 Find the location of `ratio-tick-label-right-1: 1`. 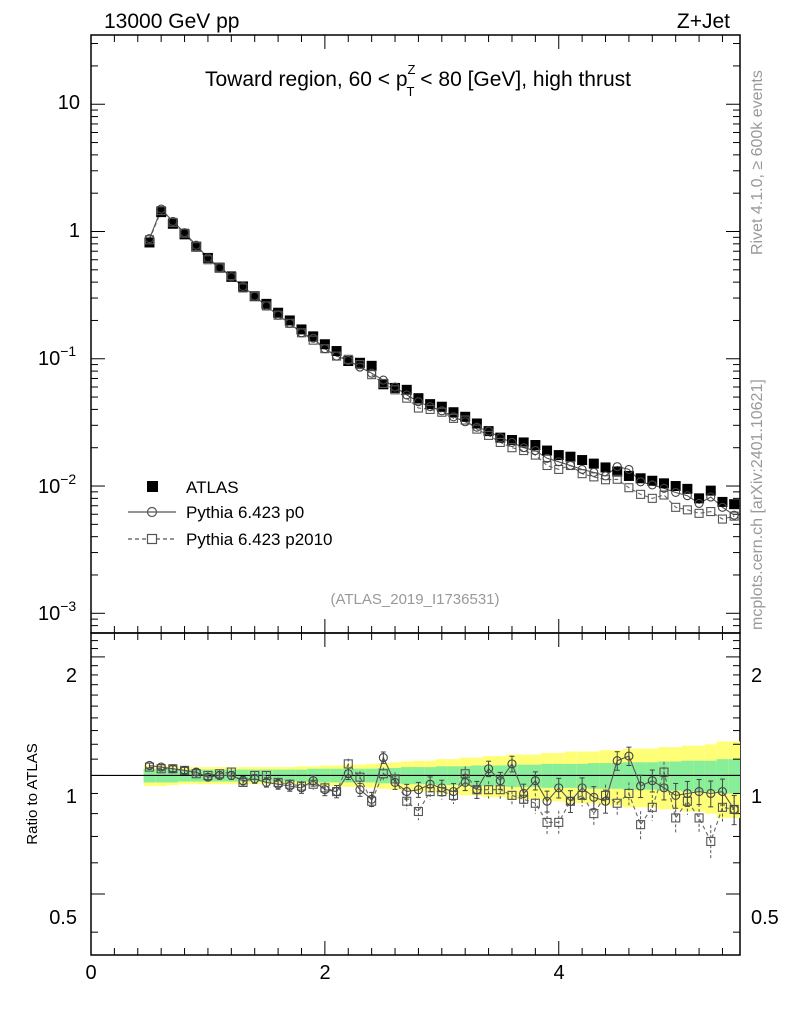

ratio-tick-label-right-1: 1 is located at coordinates (756, 797).